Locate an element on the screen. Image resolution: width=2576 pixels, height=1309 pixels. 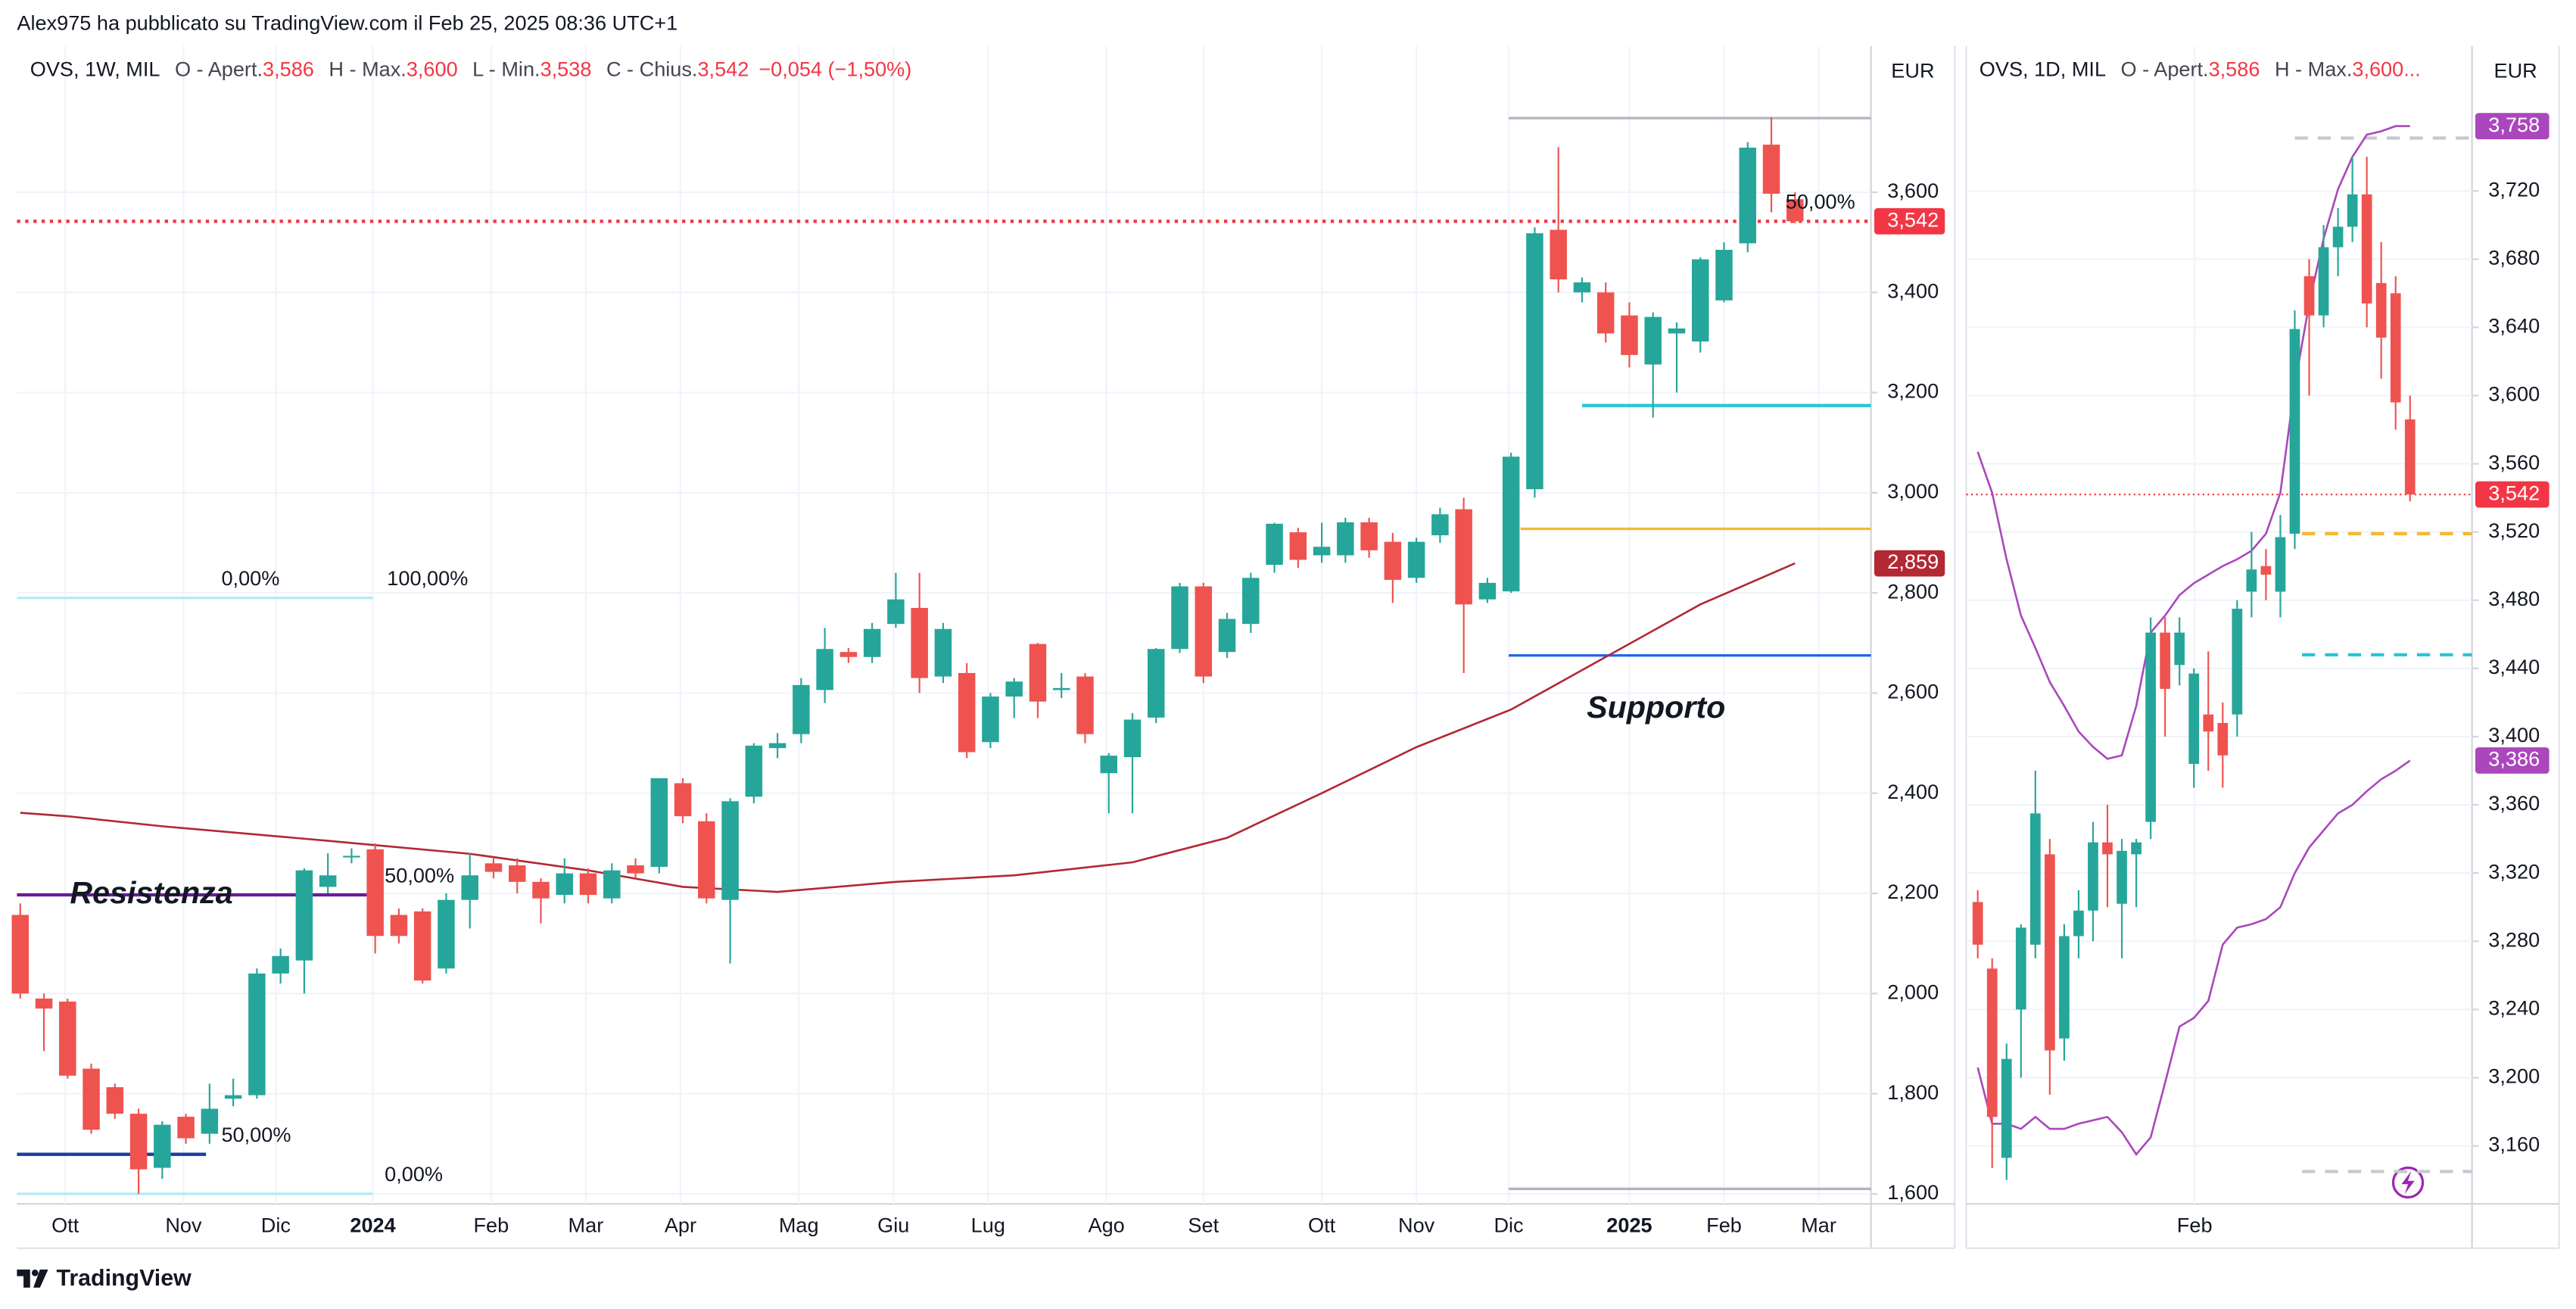
y-tick-label: 3,360 is located at coordinates (2514, 803).